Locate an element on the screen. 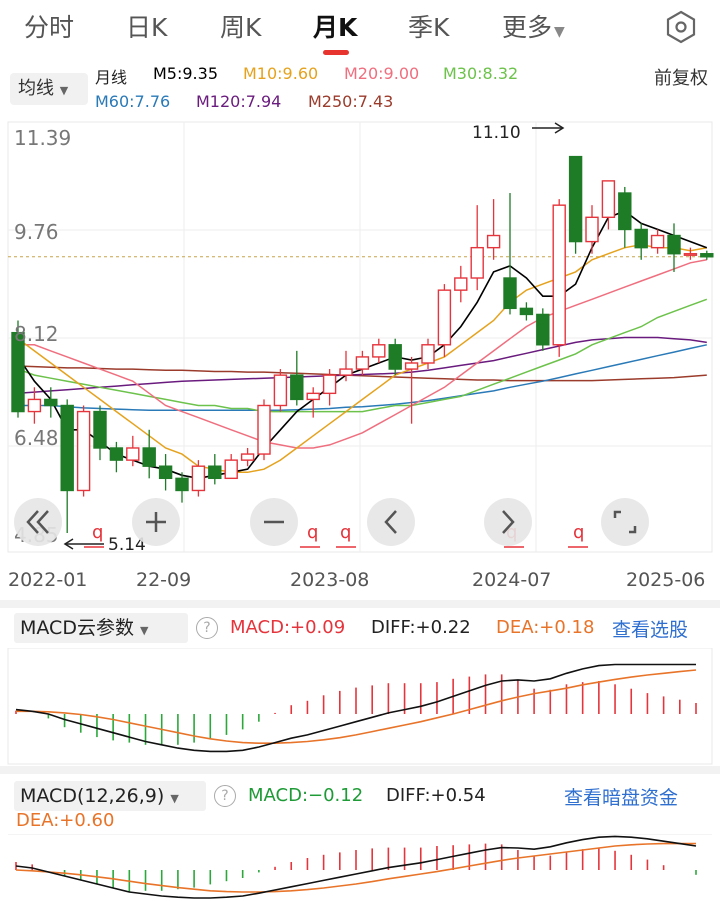  view-dark-pool-funds-link: 查看暗盘资金 is located at coordinates (621, 798).